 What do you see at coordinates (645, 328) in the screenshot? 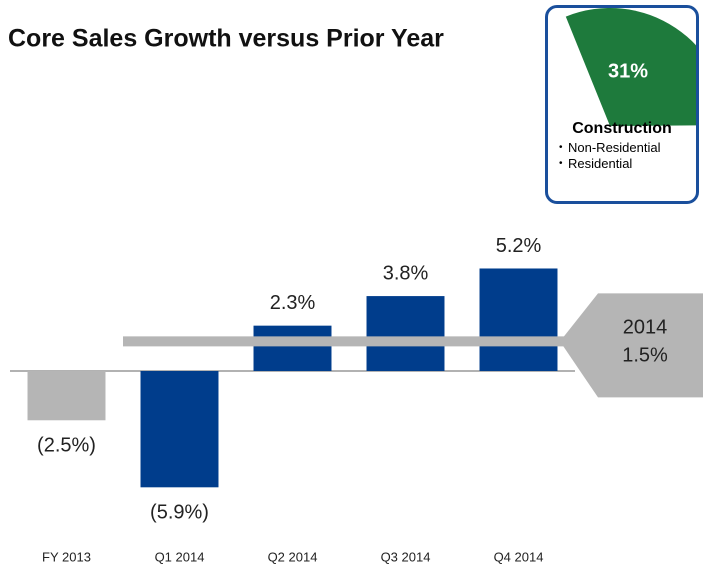
I see `reference-label: 2014` at bounding box center [645, 328].